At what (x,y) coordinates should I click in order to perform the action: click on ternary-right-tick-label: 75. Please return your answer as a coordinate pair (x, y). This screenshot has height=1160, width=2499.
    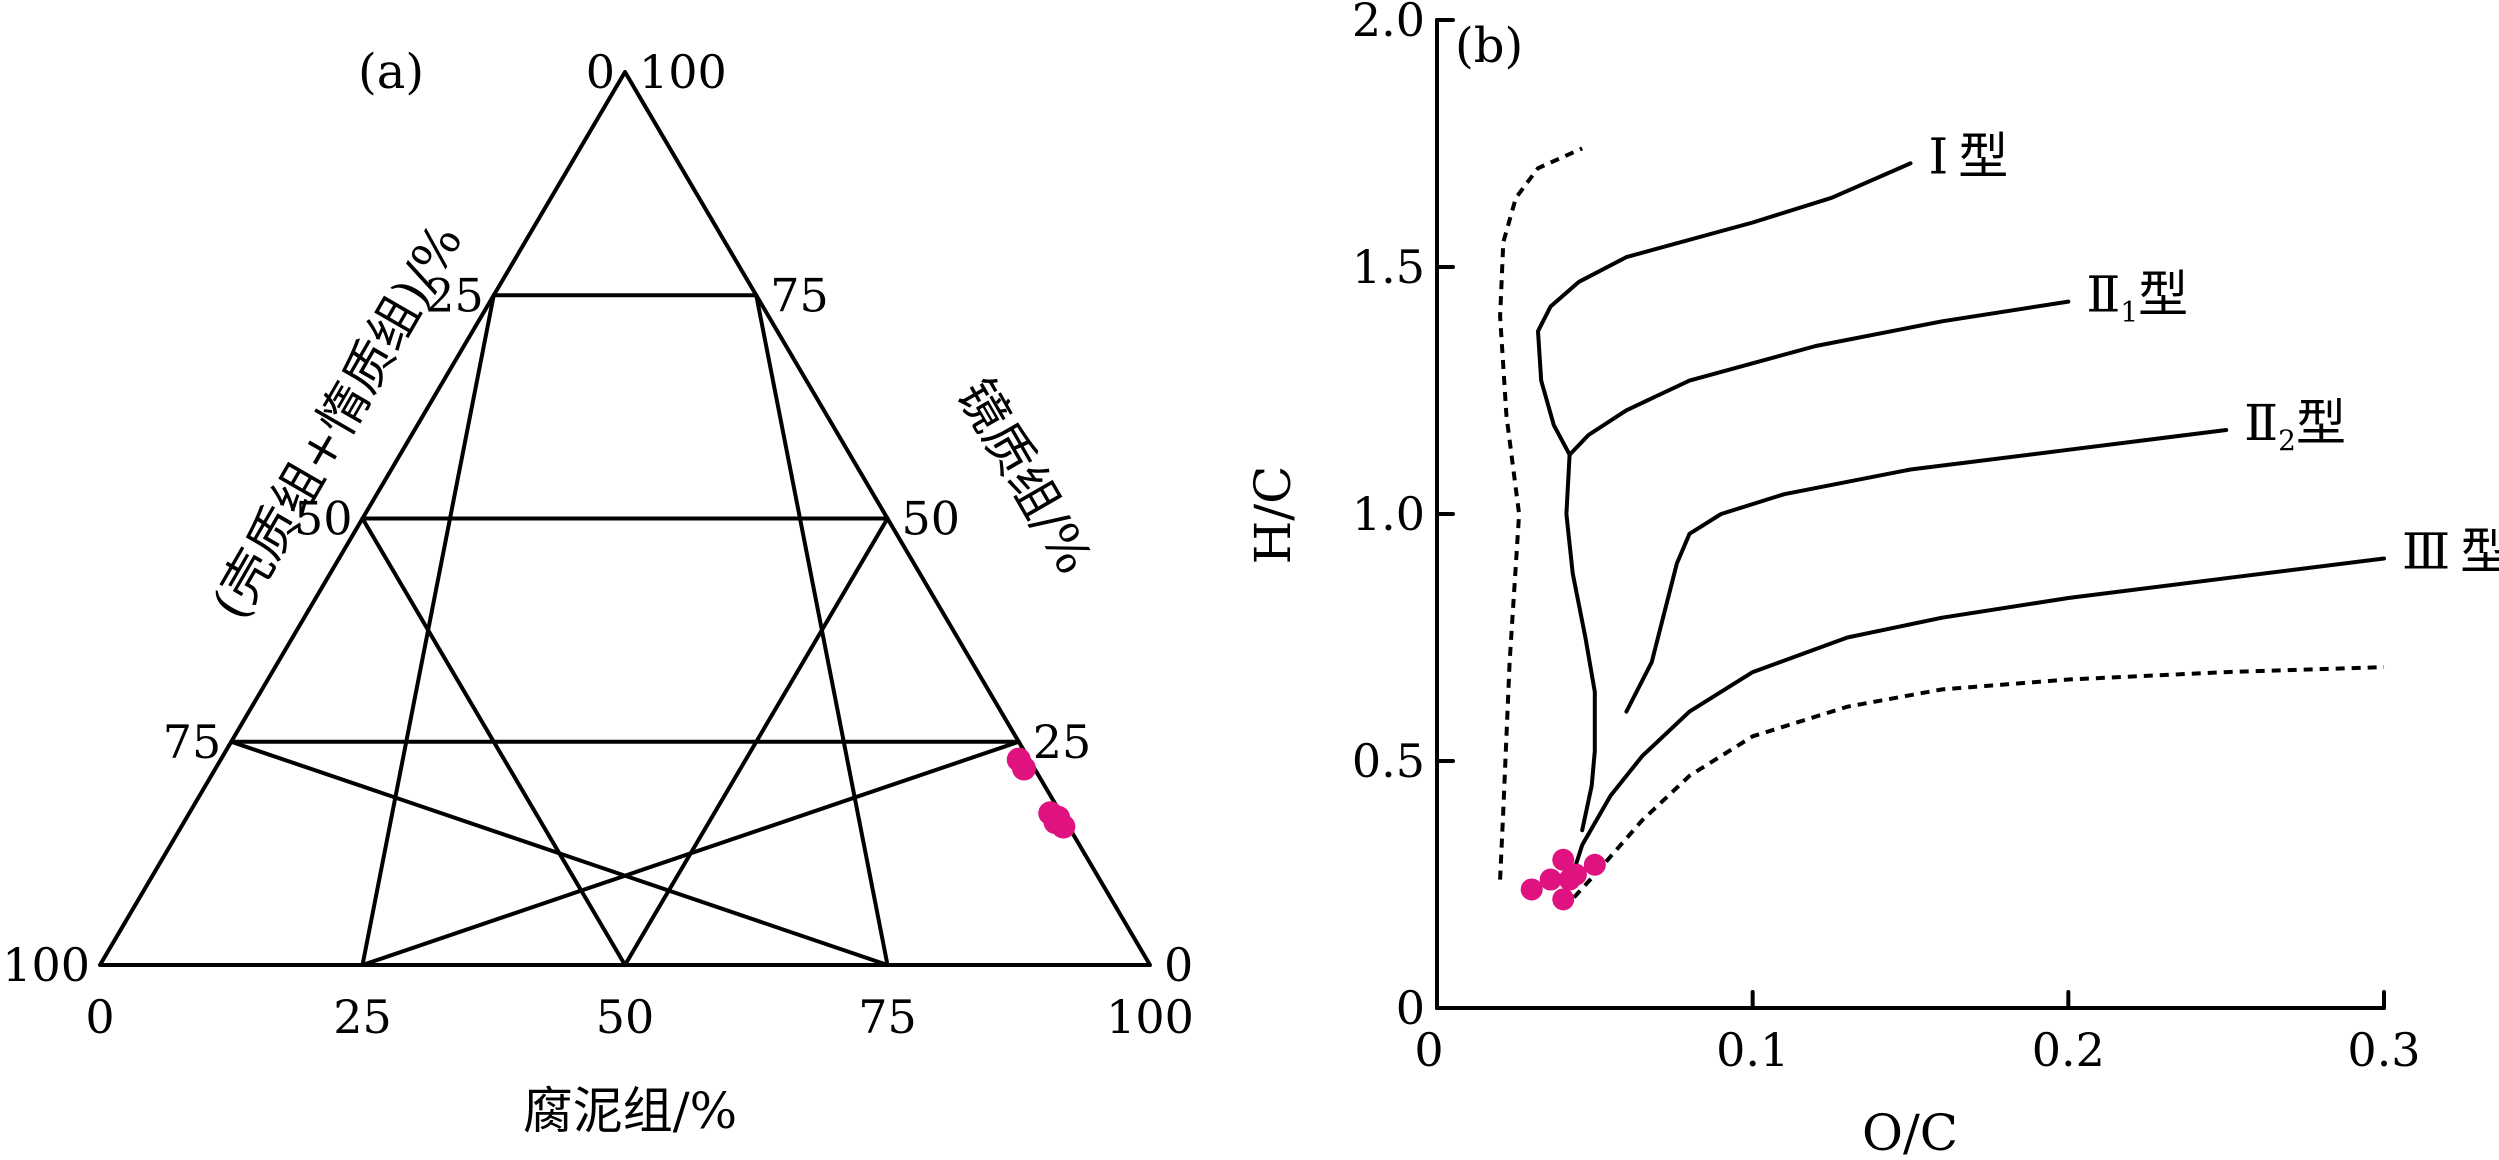
    Looking at the image, I should click on (799, 295).